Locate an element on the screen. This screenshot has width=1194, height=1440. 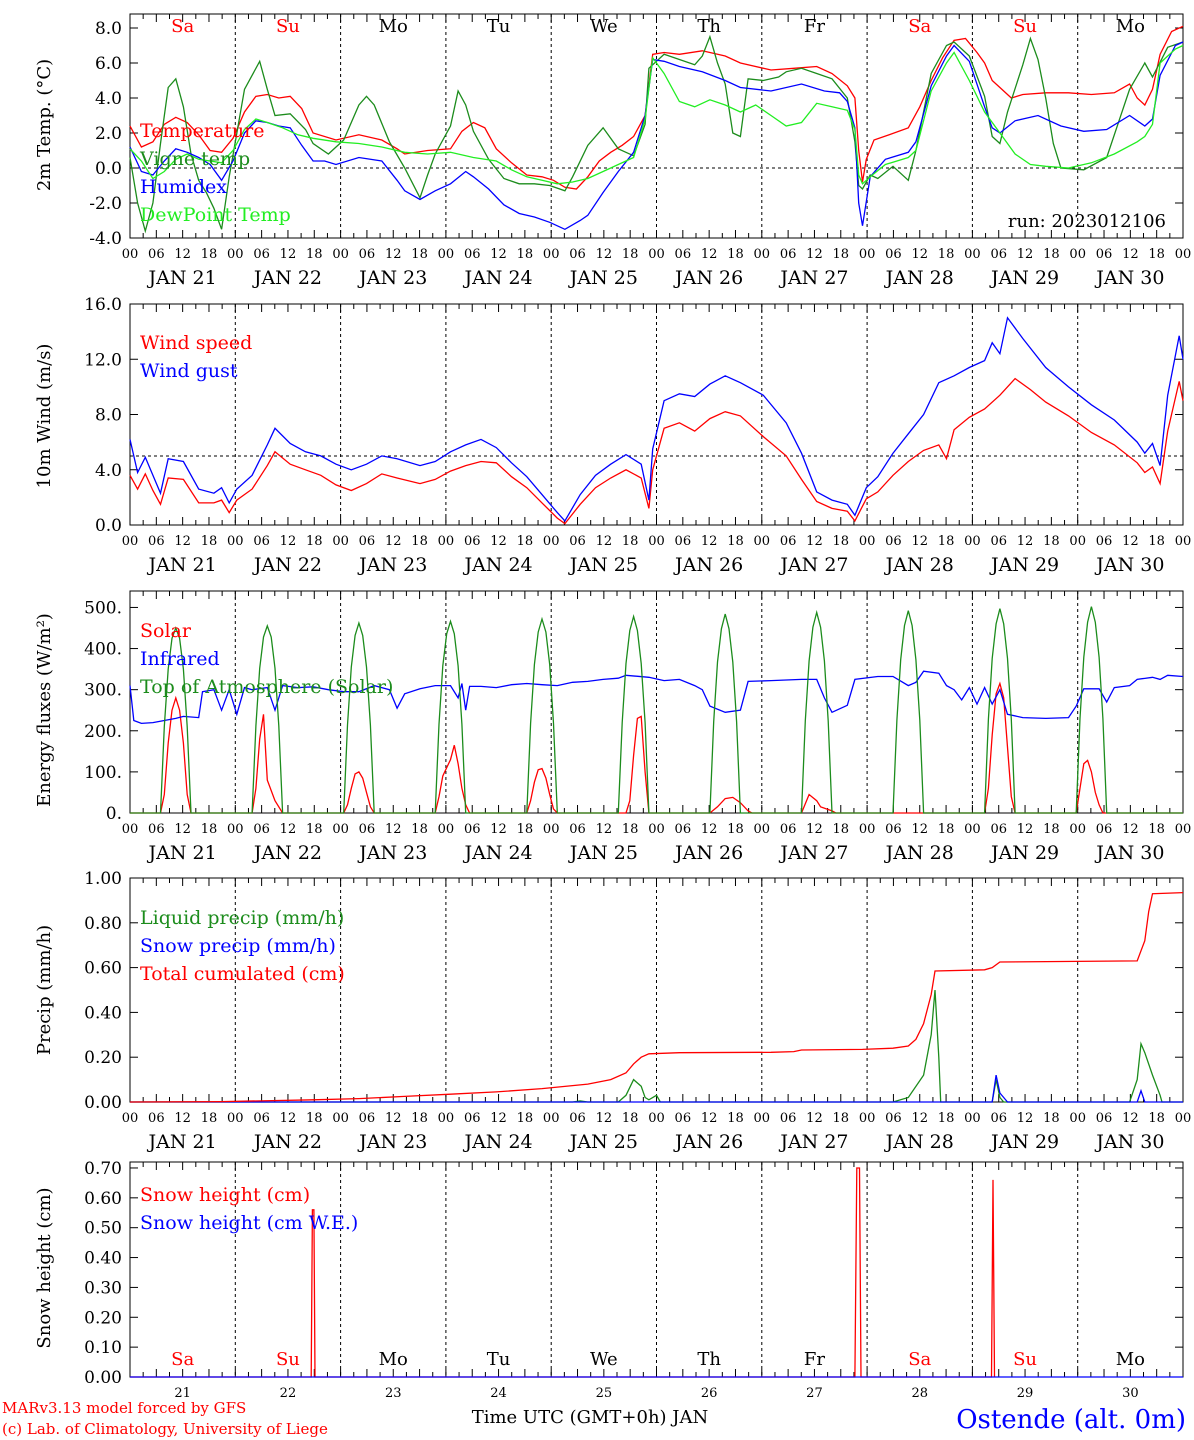
panel-wind-ylabel: 10m Wind (m/s) is located at coordinates (44, 416).